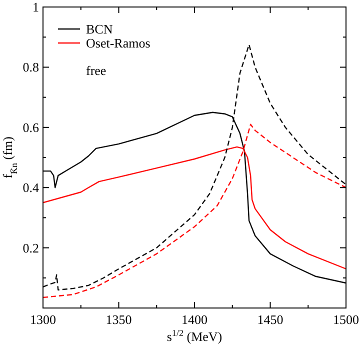 This screenshot has height=347, width=361. What do you see at coordinates (30, 67) in the screenshot?
I see `y-tick-label: 0.8` at bounding box center [30, 67].